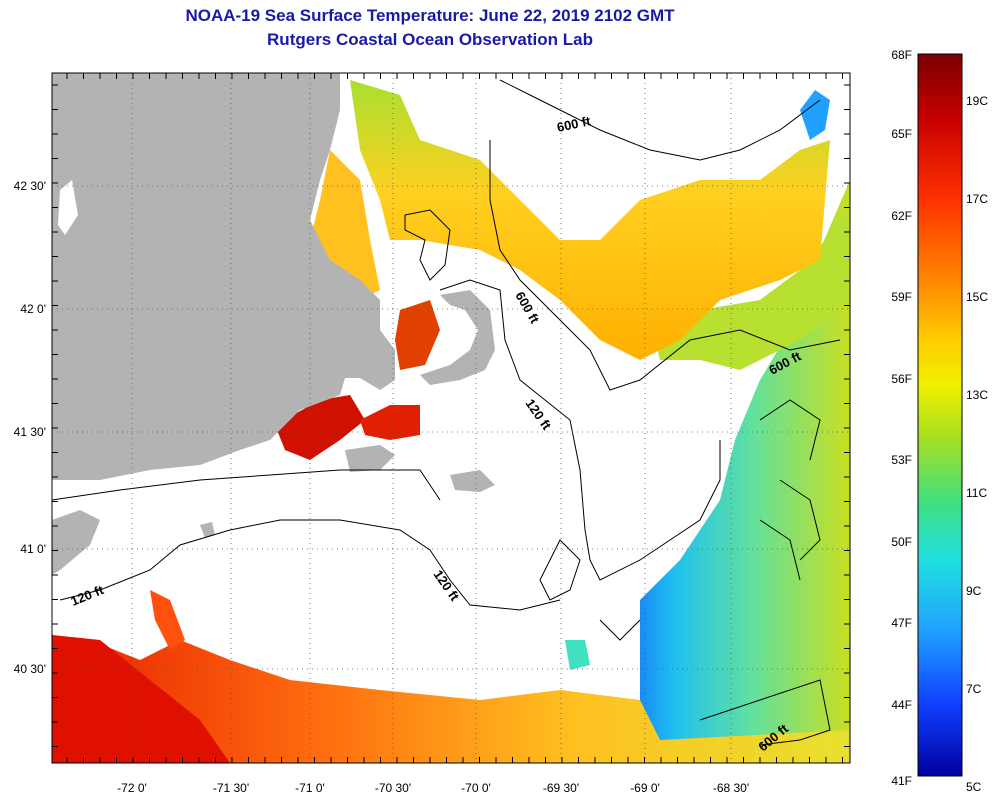 Image resolution: width=992 pixels, height=802 pixels. What do you see at coordinates (977, 395) in the screenshot?
I see `colorbar-c-label: 13C` at bounding box center [977, 395].